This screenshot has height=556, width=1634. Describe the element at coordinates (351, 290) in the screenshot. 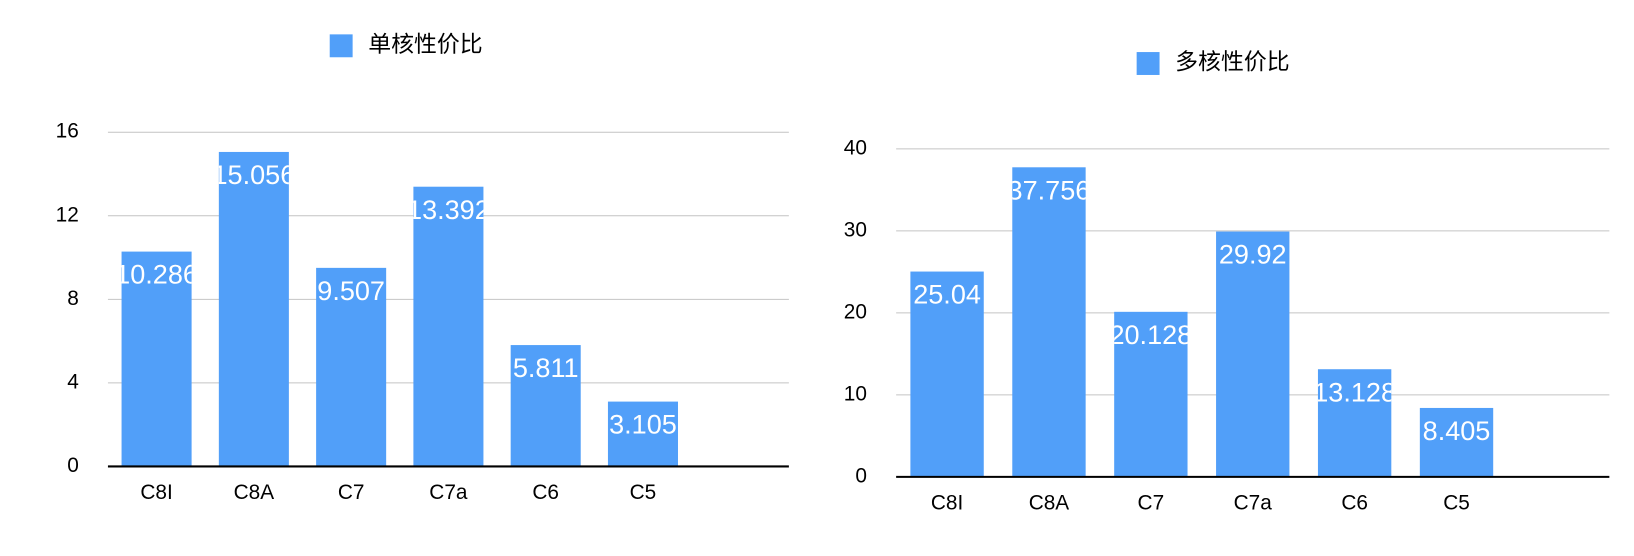

I see `data-label: 9.507` at that location.